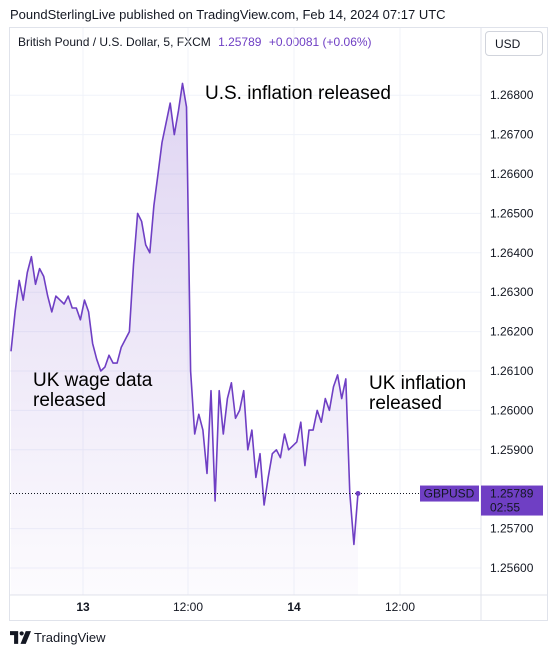 This screenshot has height=656, width=557. What do you see at coordinates (512, 135) in the screenshot?
I see `y-tick-label: 1.26700` at bounding box center [512, 135].